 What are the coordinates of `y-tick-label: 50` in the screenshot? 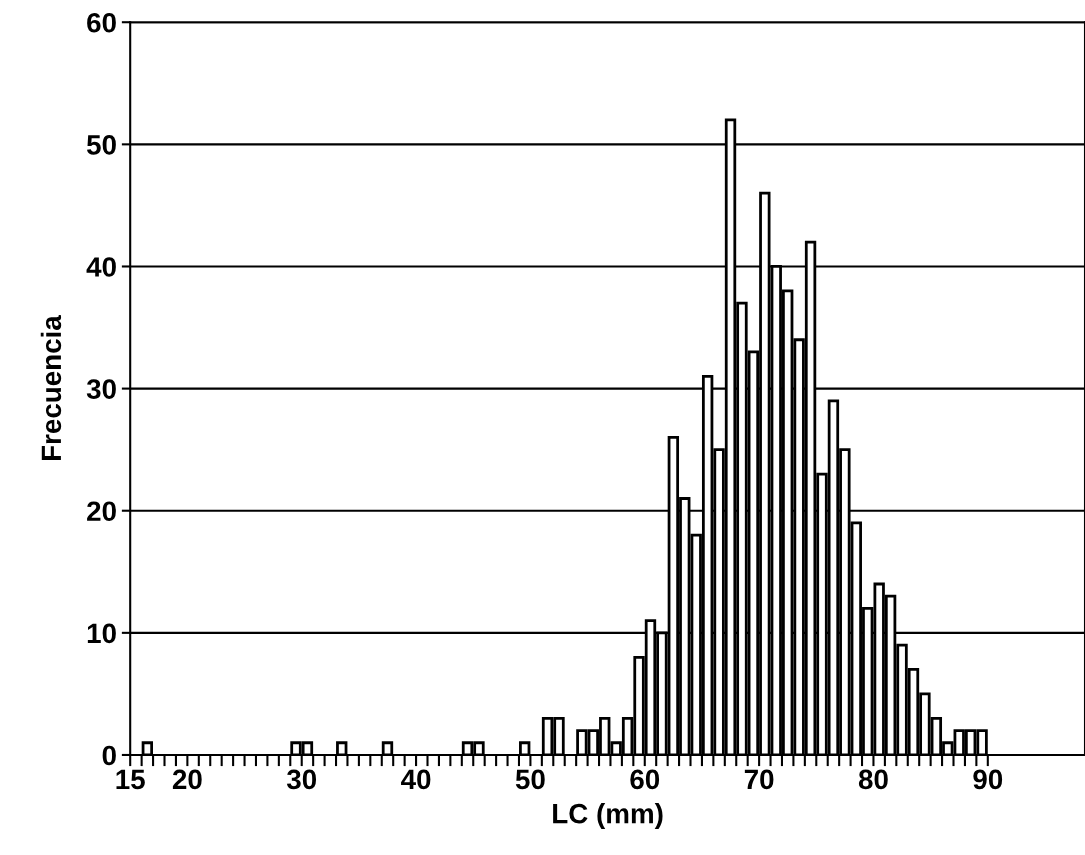 It's located at (101, 145).